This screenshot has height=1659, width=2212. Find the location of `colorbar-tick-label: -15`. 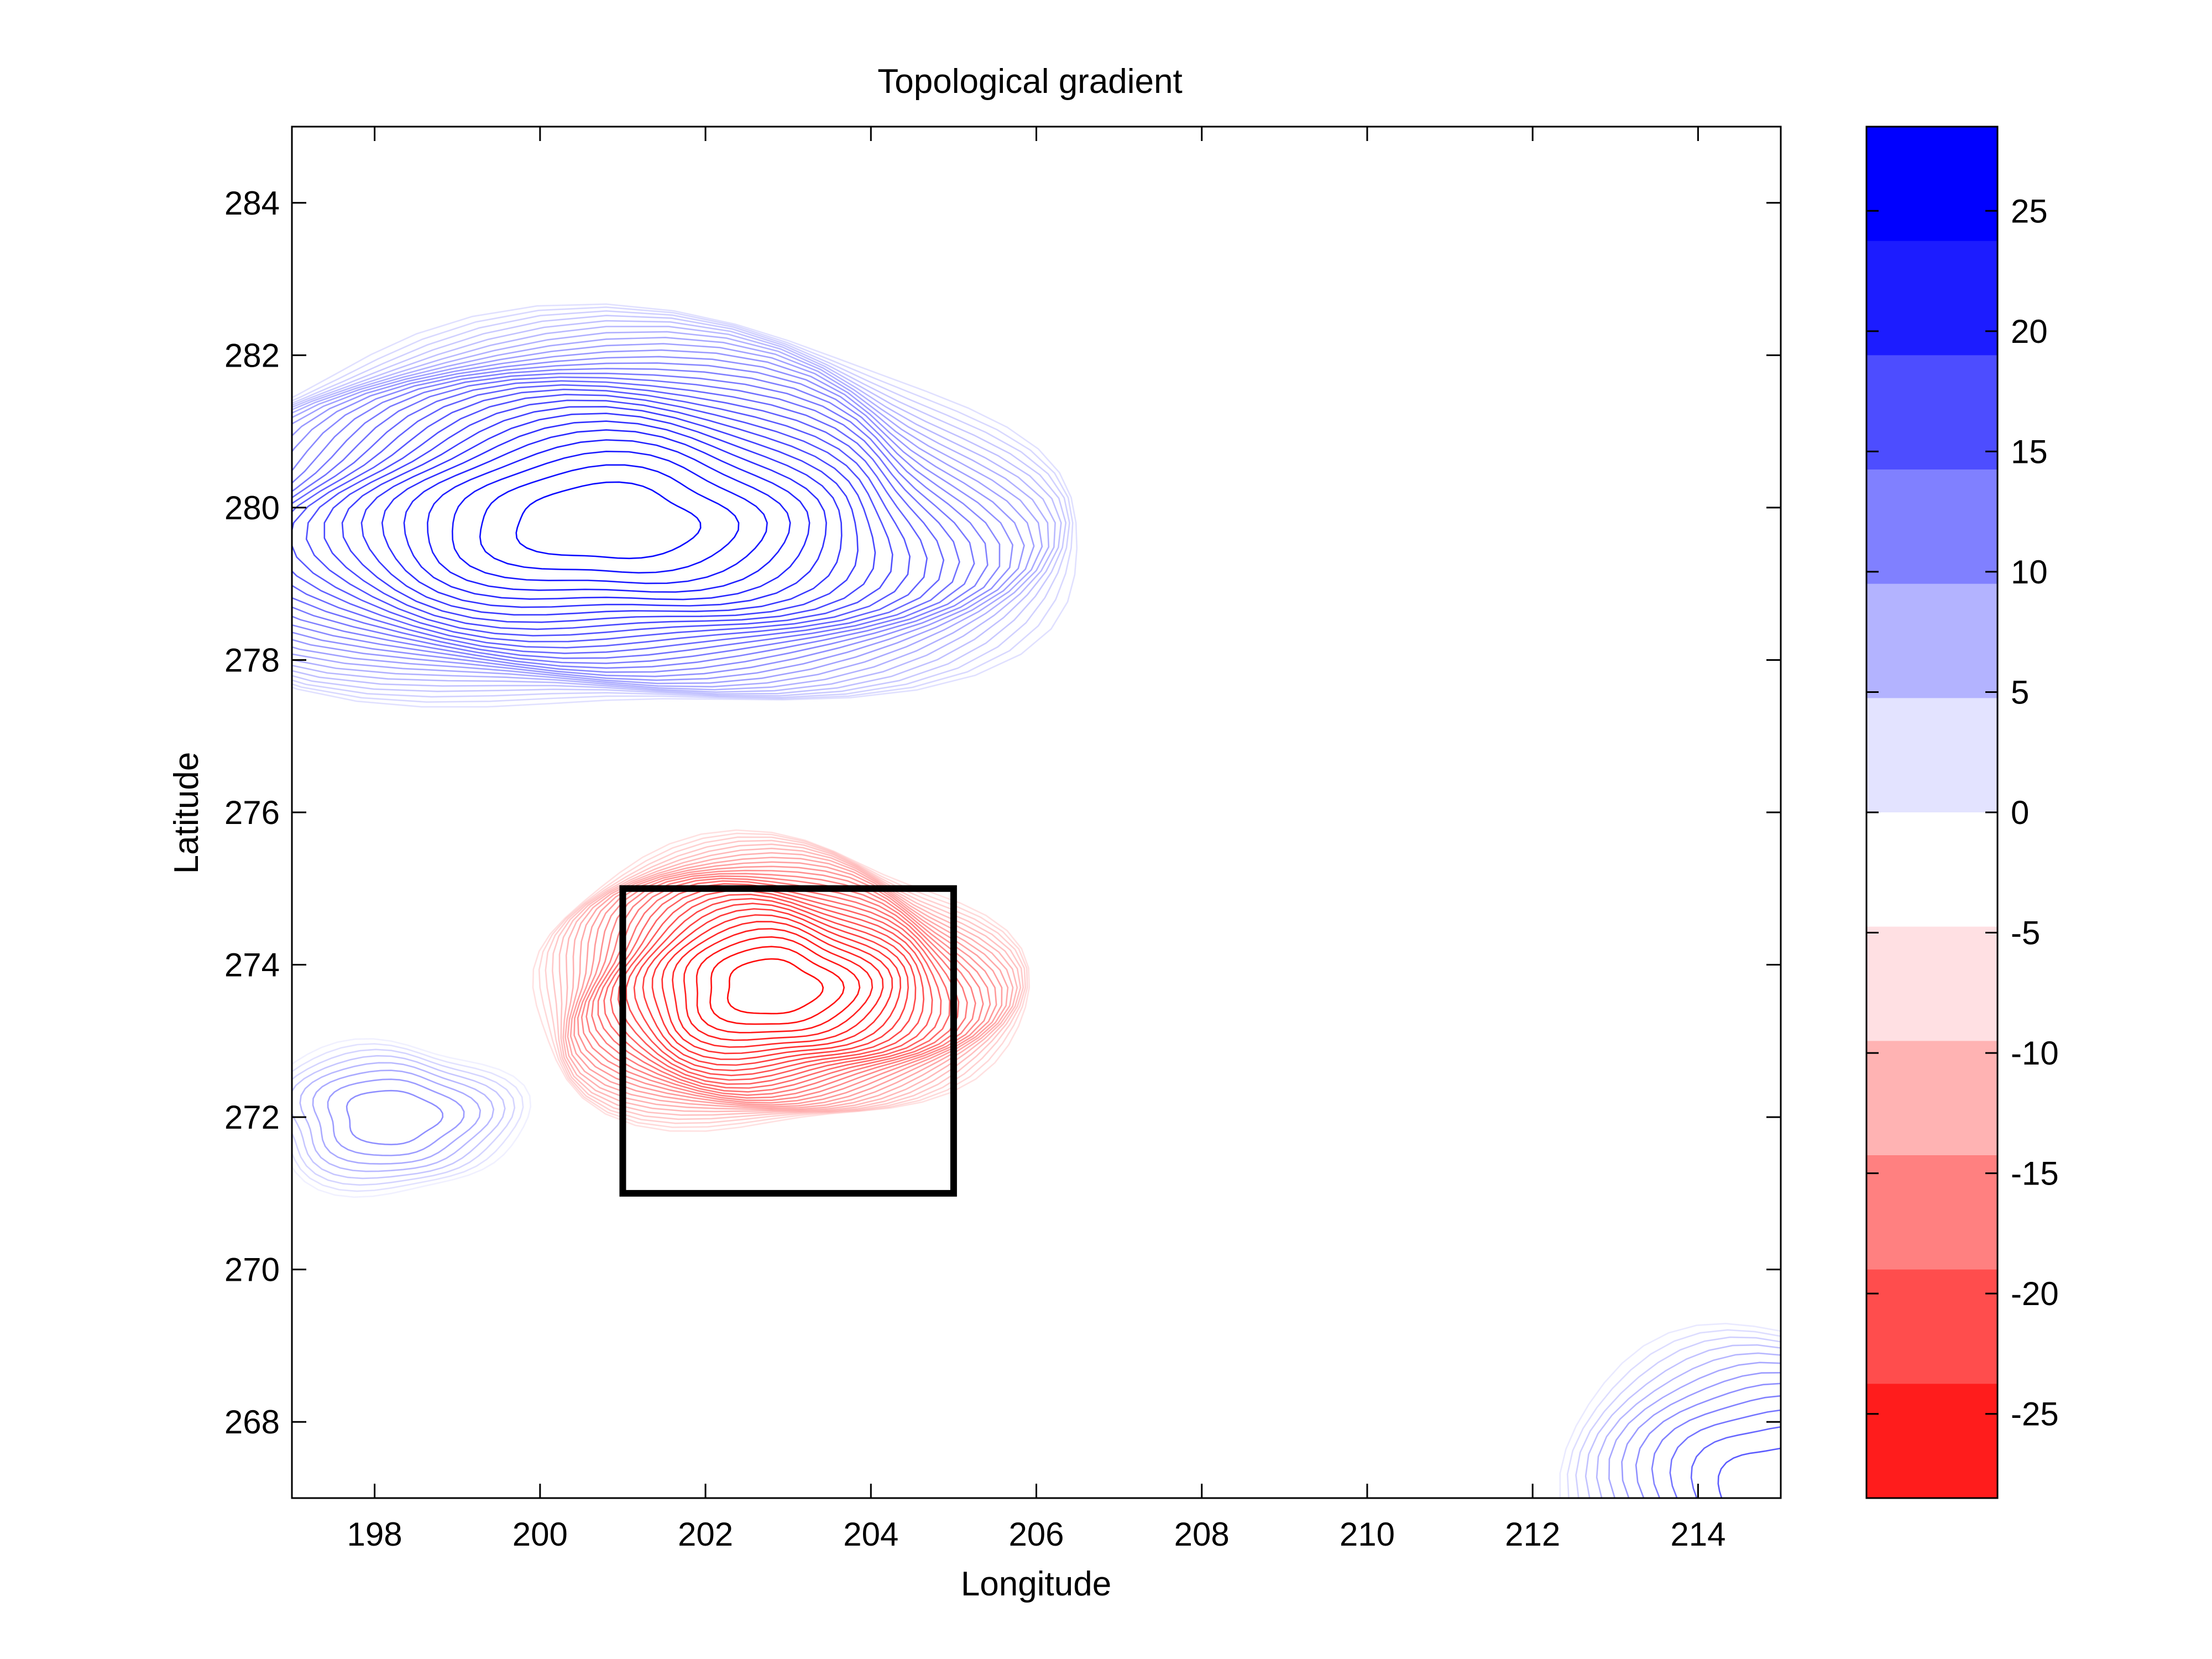

colorbar-tick-label: -15 is located at coordinates (2035, 1173).